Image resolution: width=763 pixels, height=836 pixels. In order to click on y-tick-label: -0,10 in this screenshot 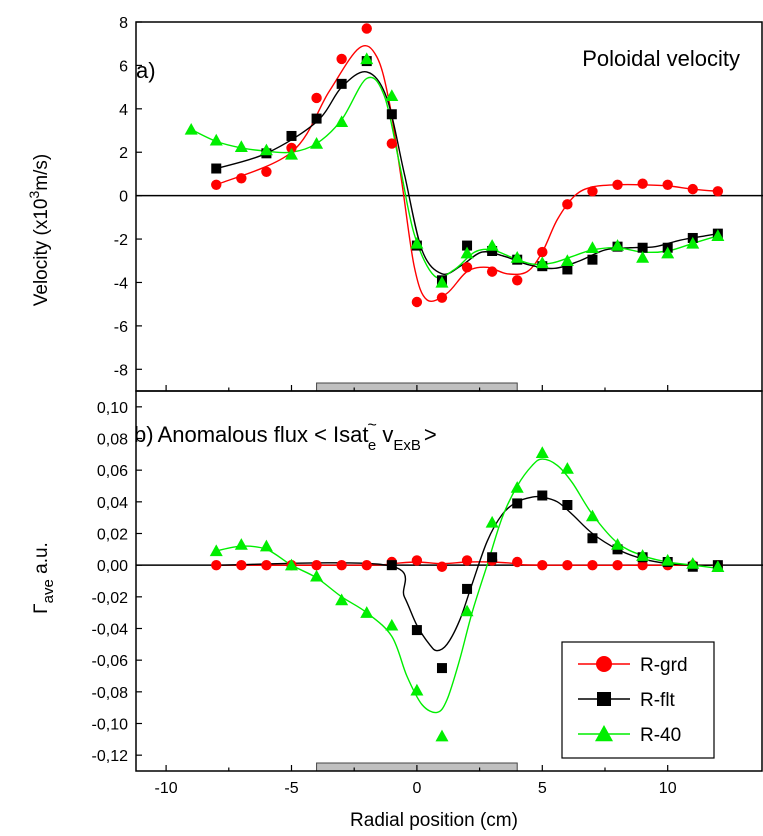, I will do `click(110, 725)`.